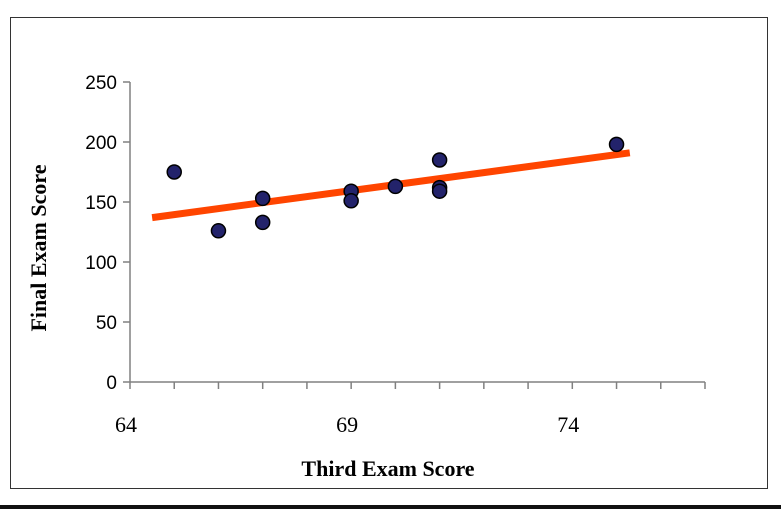  Describe the element at coordinates (390, 507) in the screenshot. I see `bottom-rule` at that location.